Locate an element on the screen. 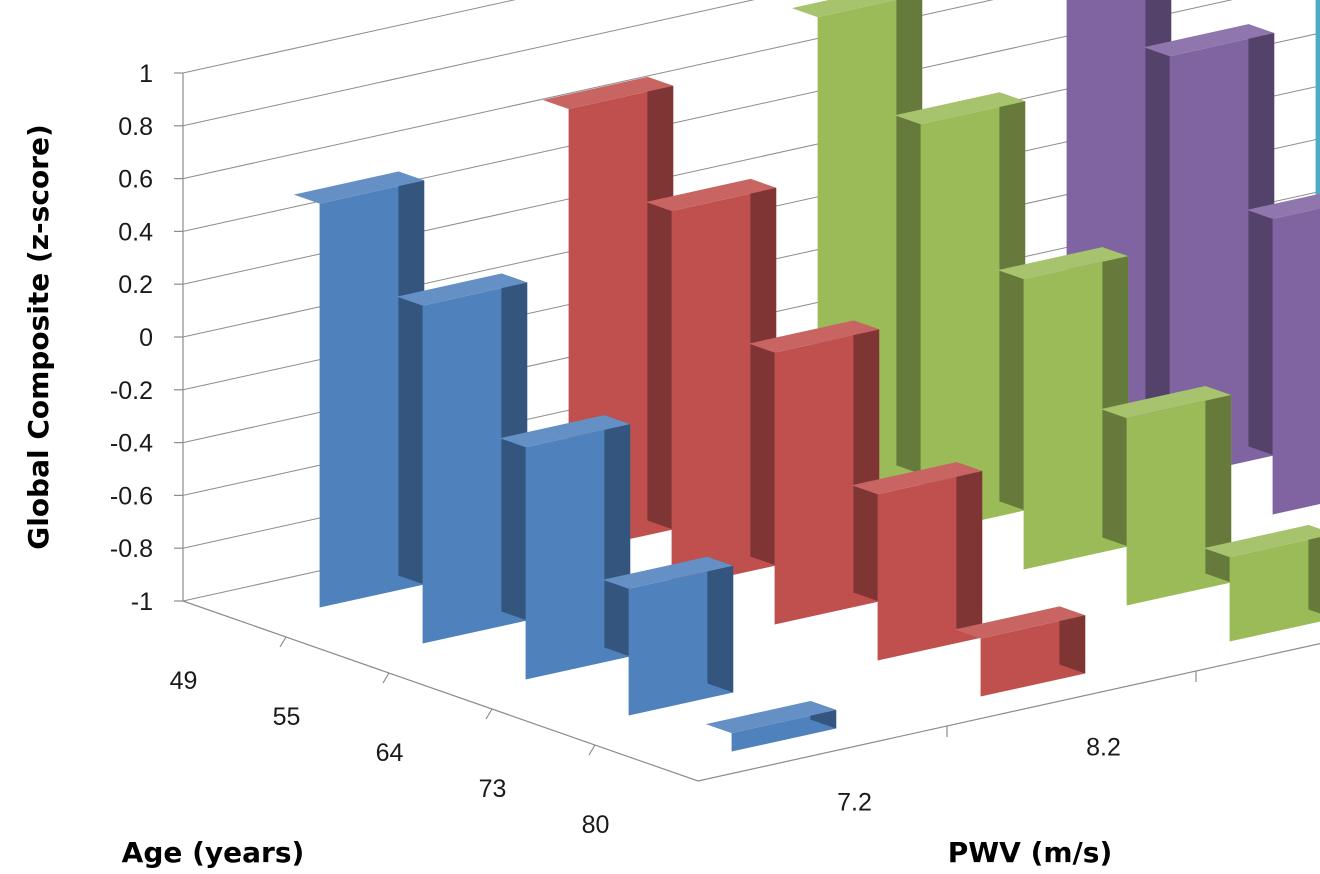 The image size is (1320, 874). bar-age-55-pwv-9.7 is located at coordinates (960, 313).